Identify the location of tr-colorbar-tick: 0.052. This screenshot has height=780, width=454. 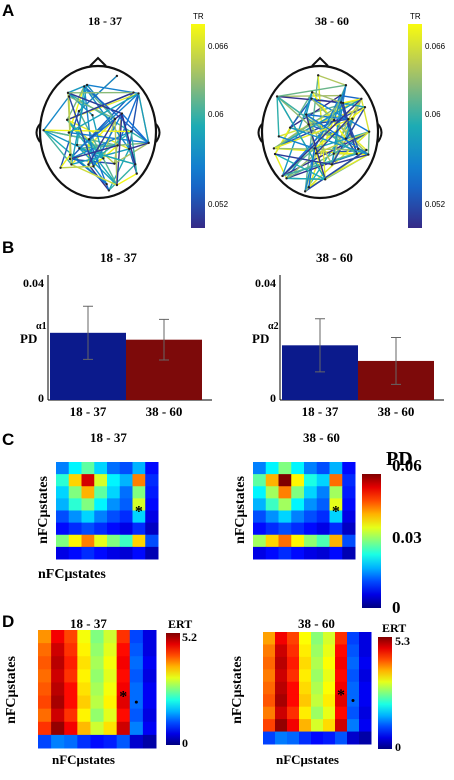
(218, 205).